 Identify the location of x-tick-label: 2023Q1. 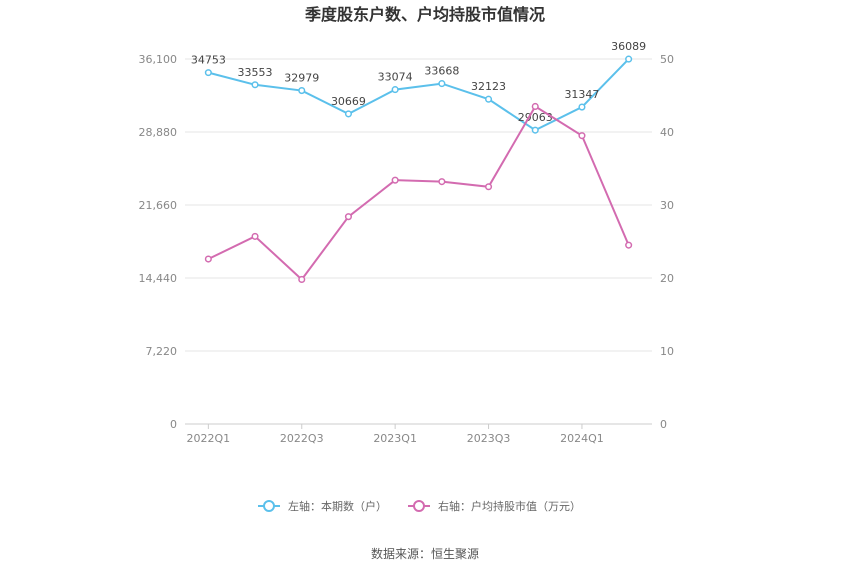
(395, 438).